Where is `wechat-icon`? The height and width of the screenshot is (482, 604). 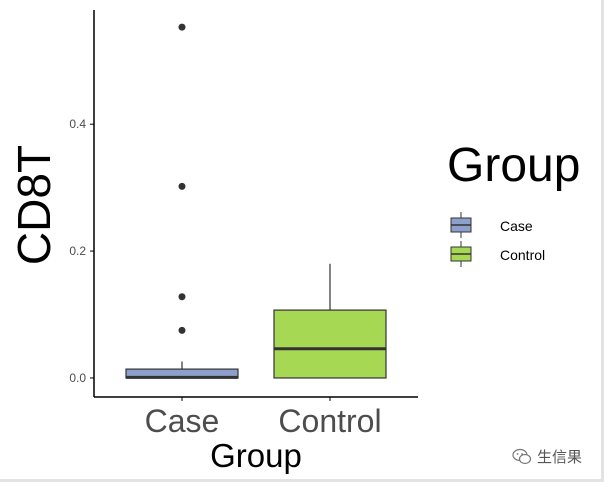
wechat-icon is located at coordinates (522, 456).